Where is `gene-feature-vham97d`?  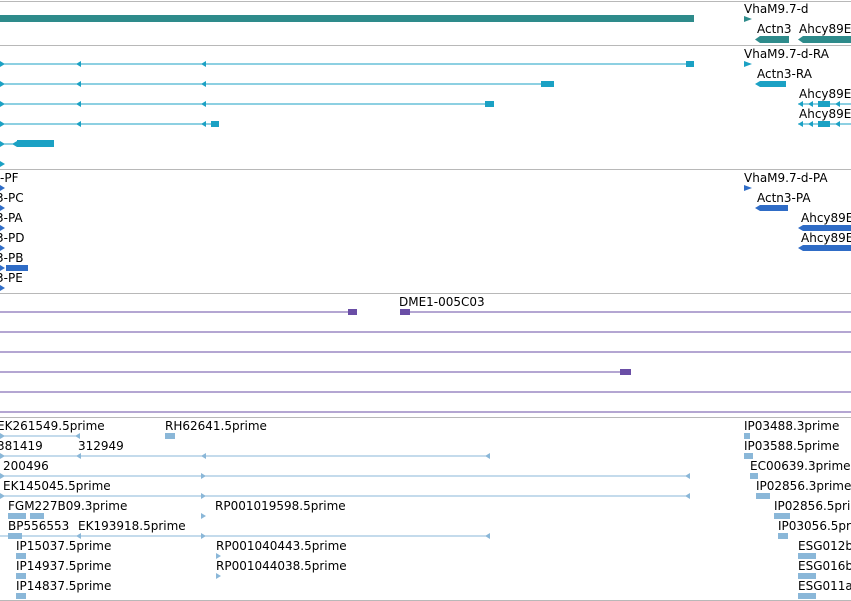 gene-feature-vham97d is located at coordinates (347, 18).